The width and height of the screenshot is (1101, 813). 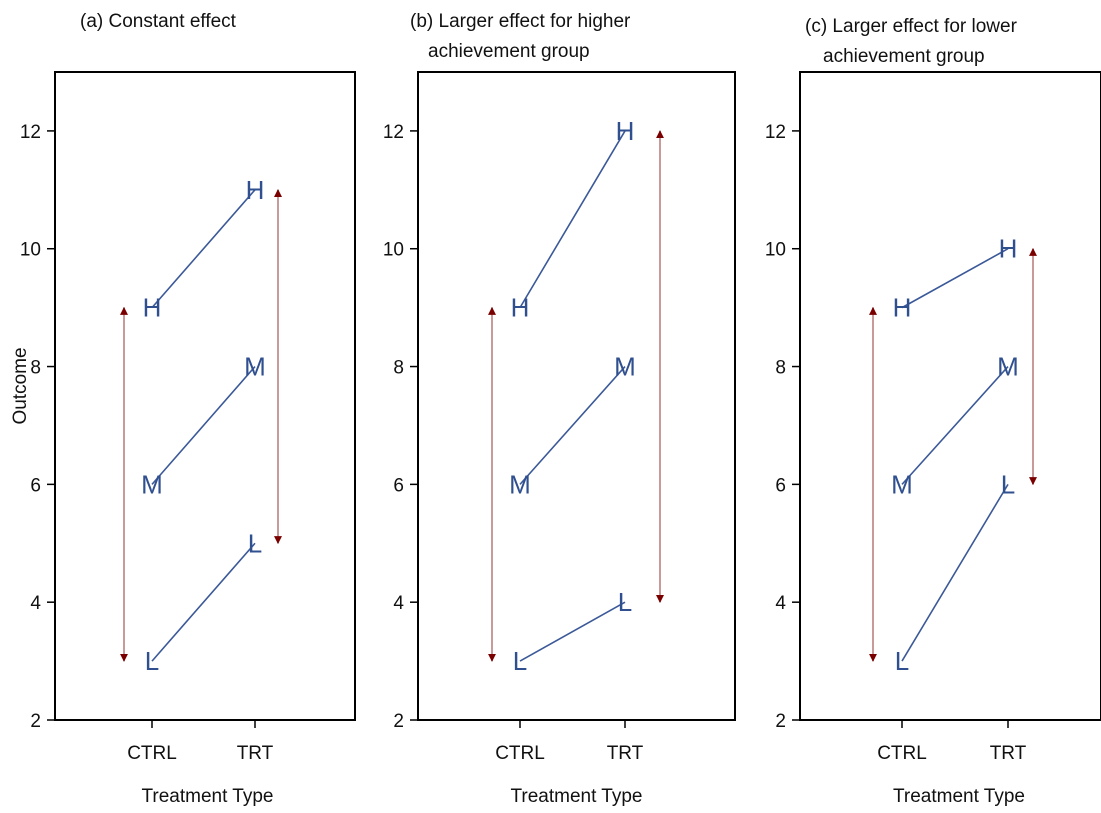 I want to click on panel-title-line: (a) Constant effect, so click(x=158, y=21).